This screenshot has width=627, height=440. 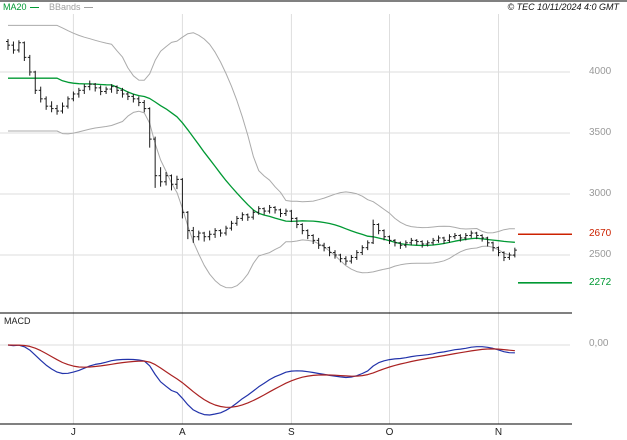 What do you see at coordinates (88, 7) in the screenshot?
I see `bbands-line-swatch-icon` at bounding box center [88, 7].